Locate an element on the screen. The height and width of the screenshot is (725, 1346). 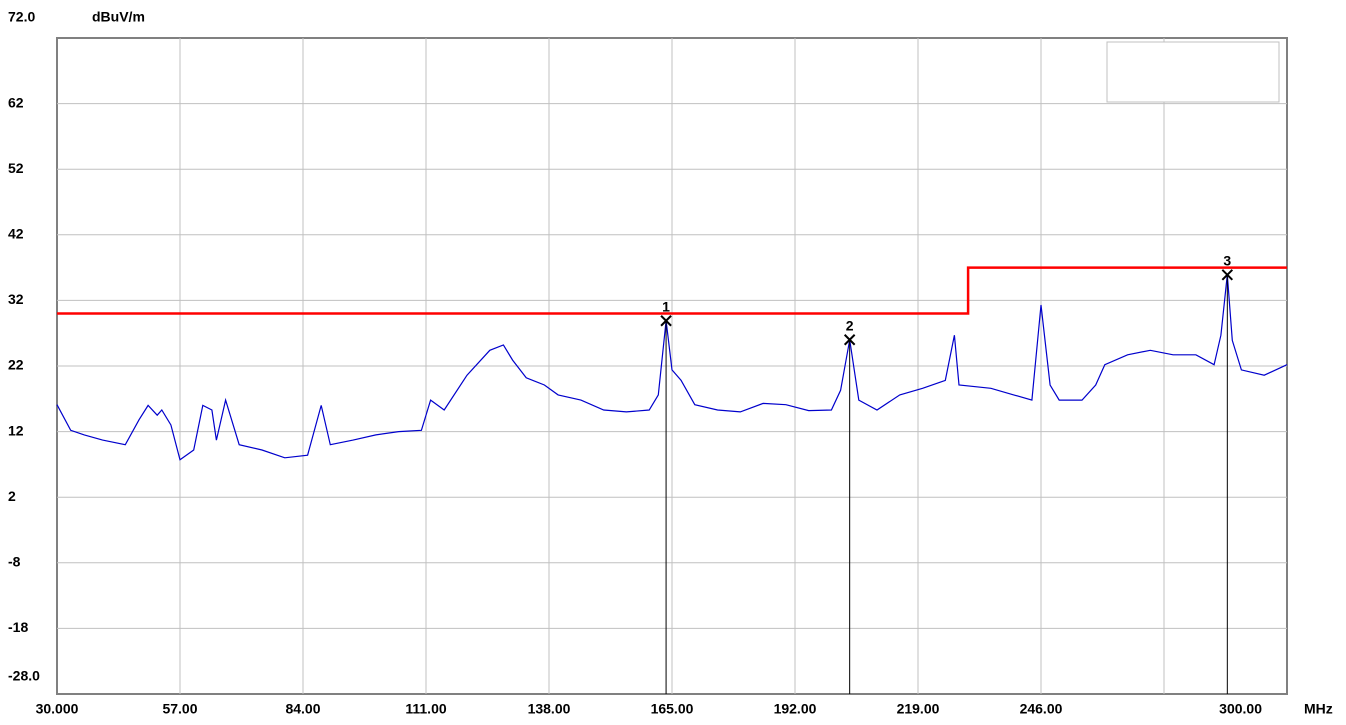
x-tick-label: 84.00 is located at coordinates (302, 709).